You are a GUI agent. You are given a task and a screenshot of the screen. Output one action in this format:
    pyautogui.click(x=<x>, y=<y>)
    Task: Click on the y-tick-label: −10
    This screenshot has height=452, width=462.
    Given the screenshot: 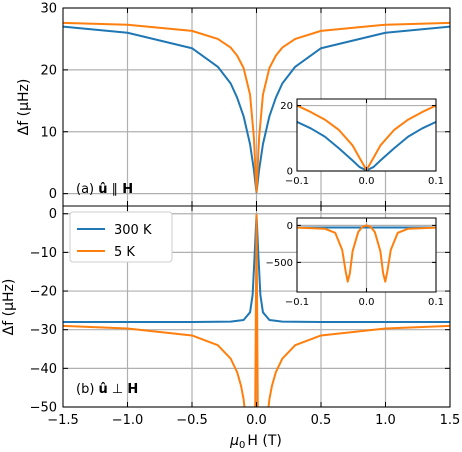 What is the action you would take?
    pyautogui.click(x=43, y=253)
    